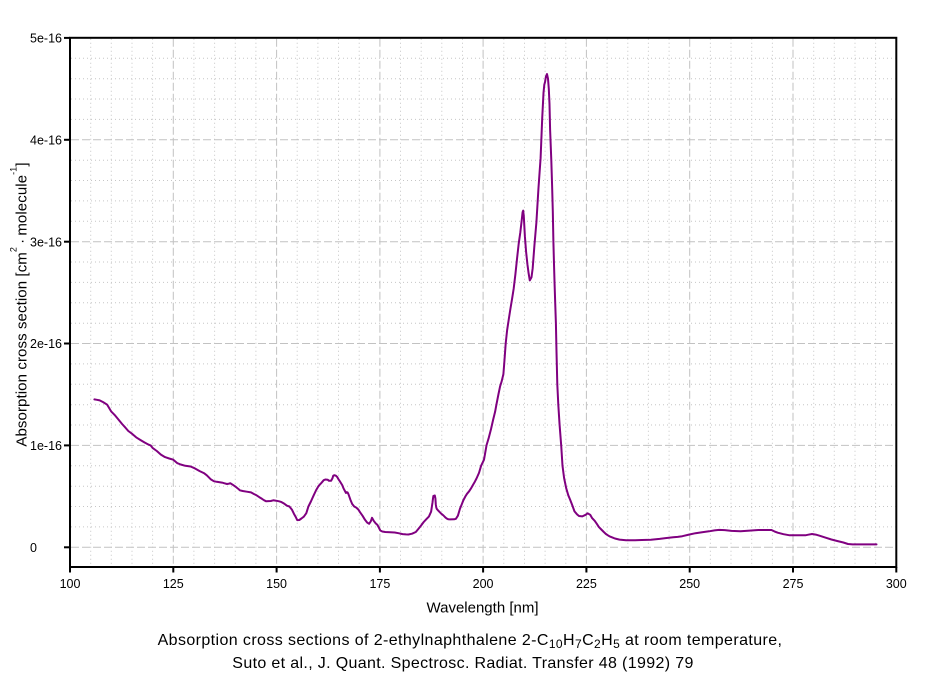  What do you see at coordinates (896, 584) in the screenshot?
I see `svg-text: 300` at bounding box center [896, 584].